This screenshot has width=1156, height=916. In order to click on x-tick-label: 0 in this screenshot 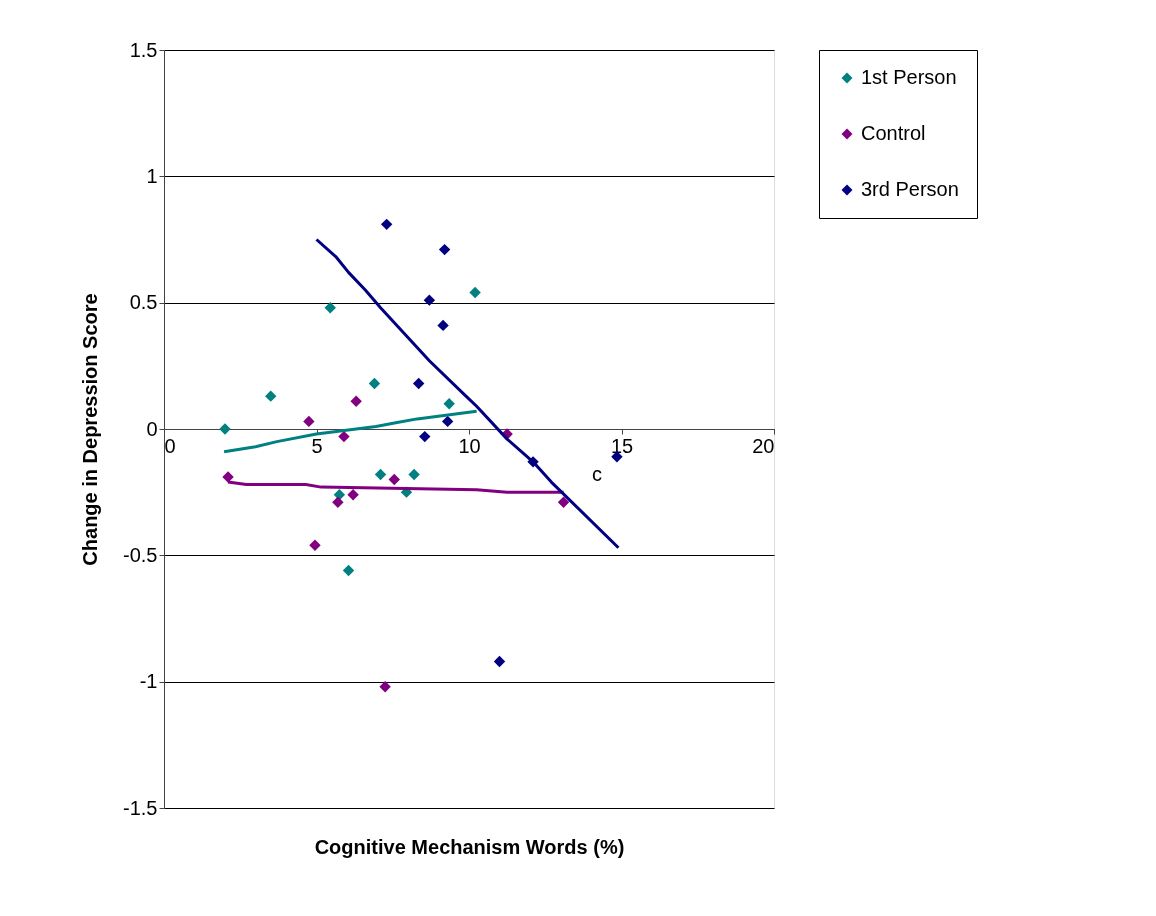, I will do `click(170, 445)`.